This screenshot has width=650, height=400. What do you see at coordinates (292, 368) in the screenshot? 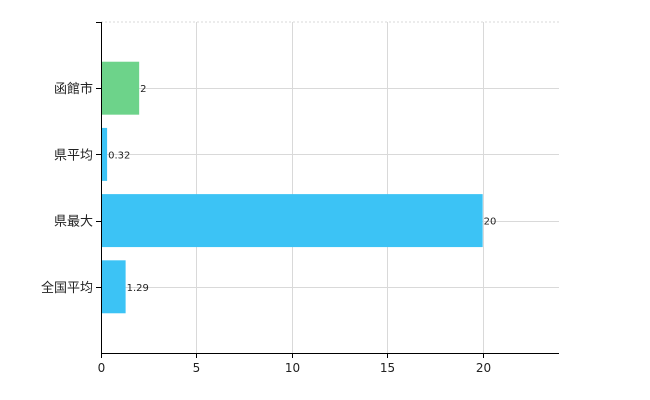
I see `x-tick-label-2: 10` at bounding box center [292, 368].